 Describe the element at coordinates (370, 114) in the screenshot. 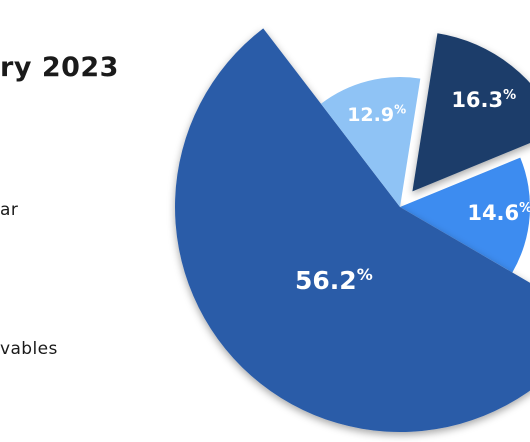

I see `slice-value: 12.9` at that location.